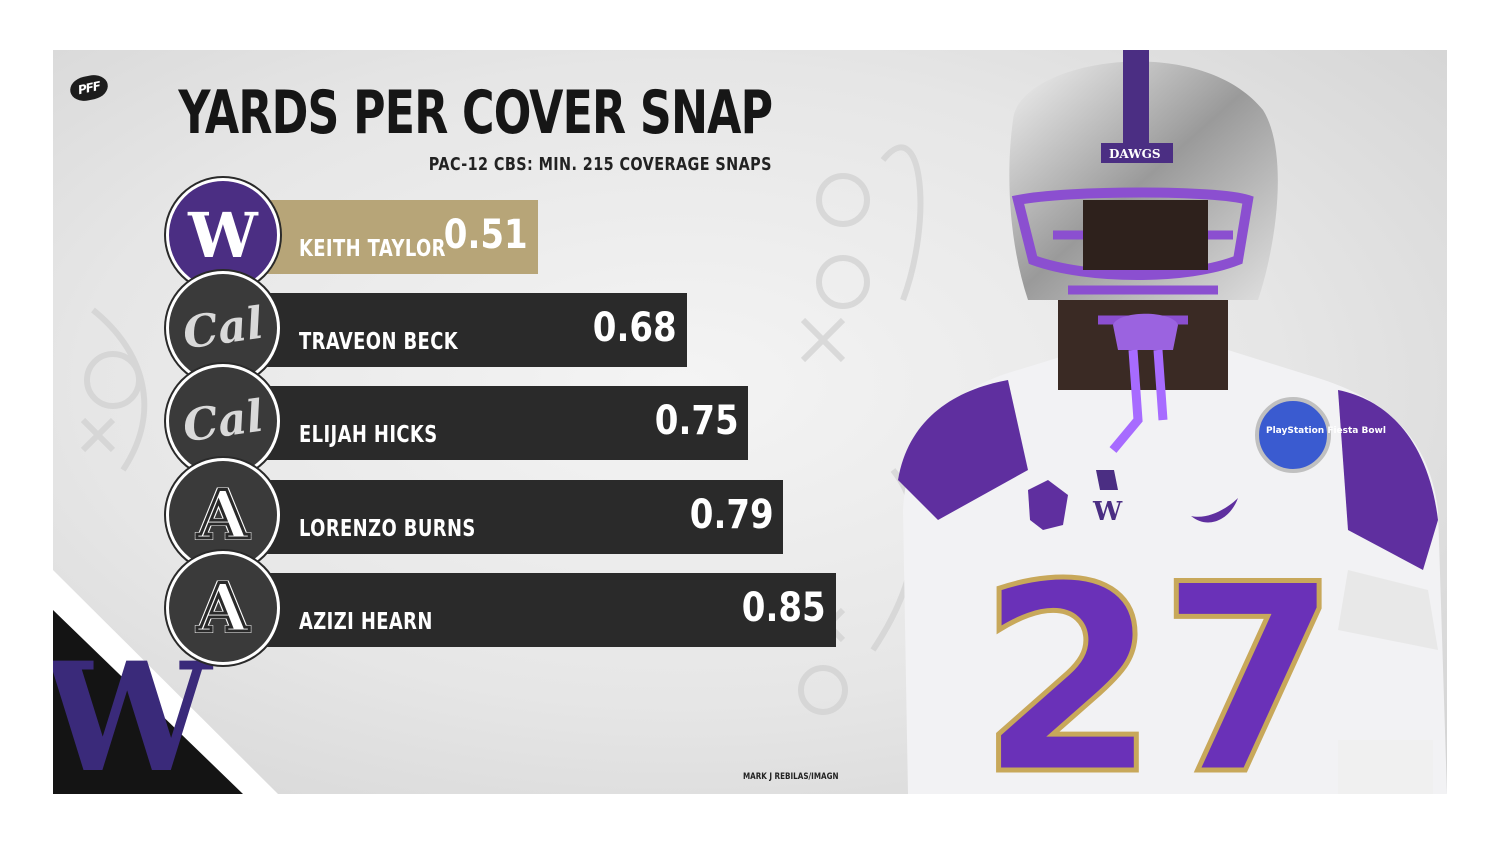 The height and width of the screenshot is (844, 1500). I want to click on jersey-number: 27, so click(1159, 662).